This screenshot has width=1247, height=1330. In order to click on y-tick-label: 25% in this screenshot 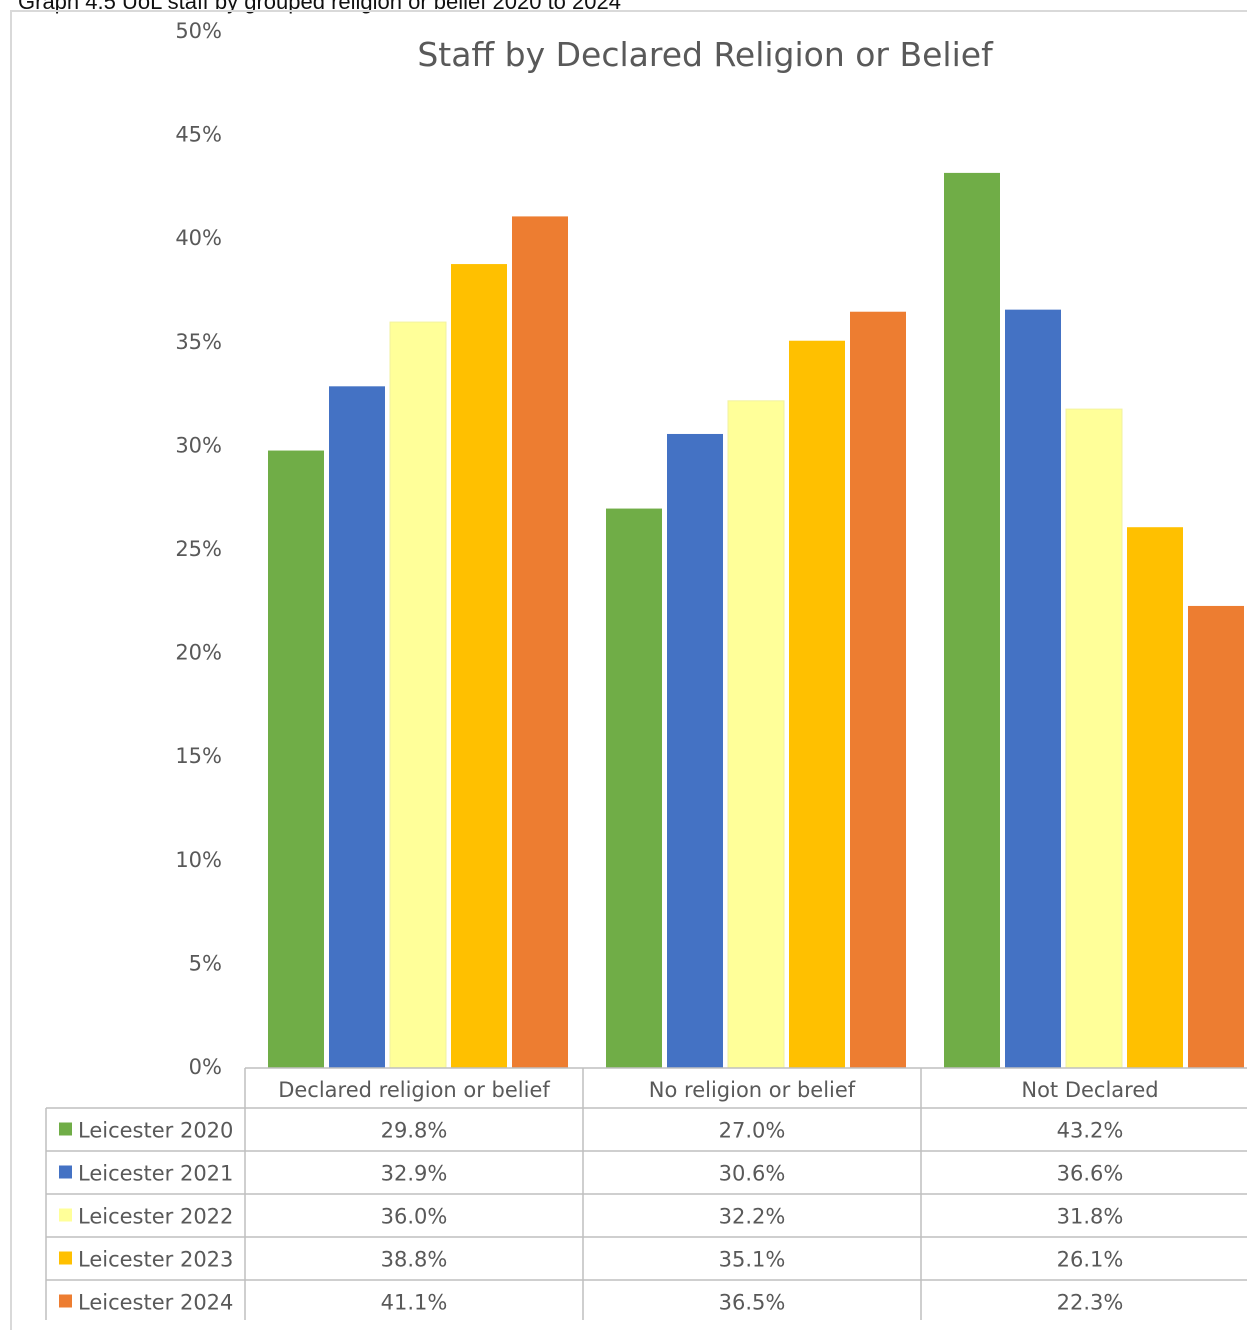, I will do `click(198, 549)`.